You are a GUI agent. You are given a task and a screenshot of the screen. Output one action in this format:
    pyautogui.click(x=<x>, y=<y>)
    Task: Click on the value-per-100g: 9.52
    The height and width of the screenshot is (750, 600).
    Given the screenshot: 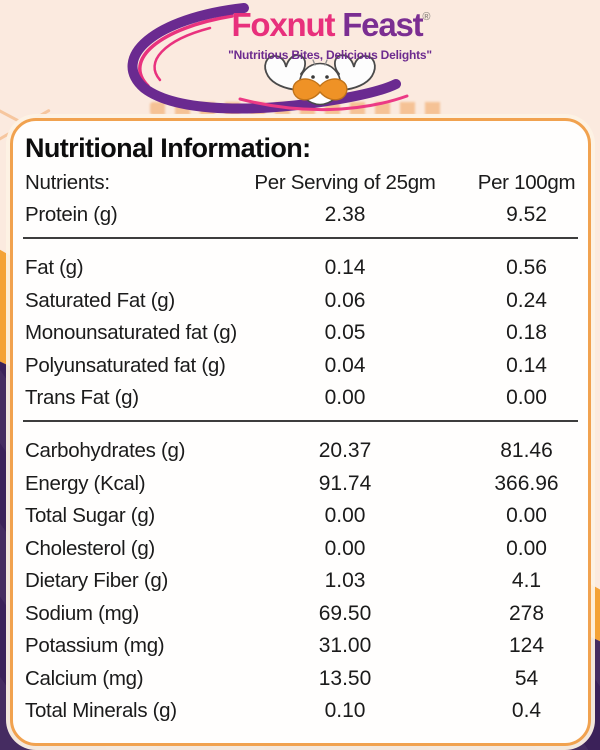 What is the action you would take?
    pyautogui.click(x=526, y=215)
    